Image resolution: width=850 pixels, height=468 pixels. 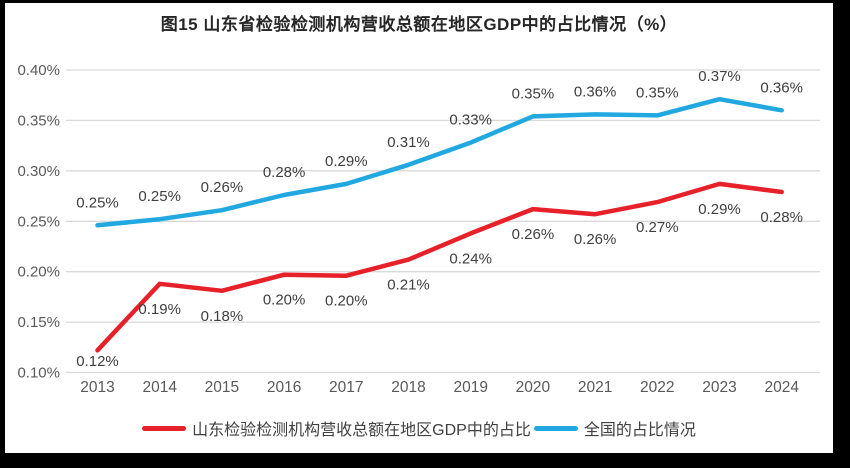 What do you see at coordinates (38, 322) in the screenshot?
I see `y-tick-label: 0.15%` at bounding box center [38, 322].